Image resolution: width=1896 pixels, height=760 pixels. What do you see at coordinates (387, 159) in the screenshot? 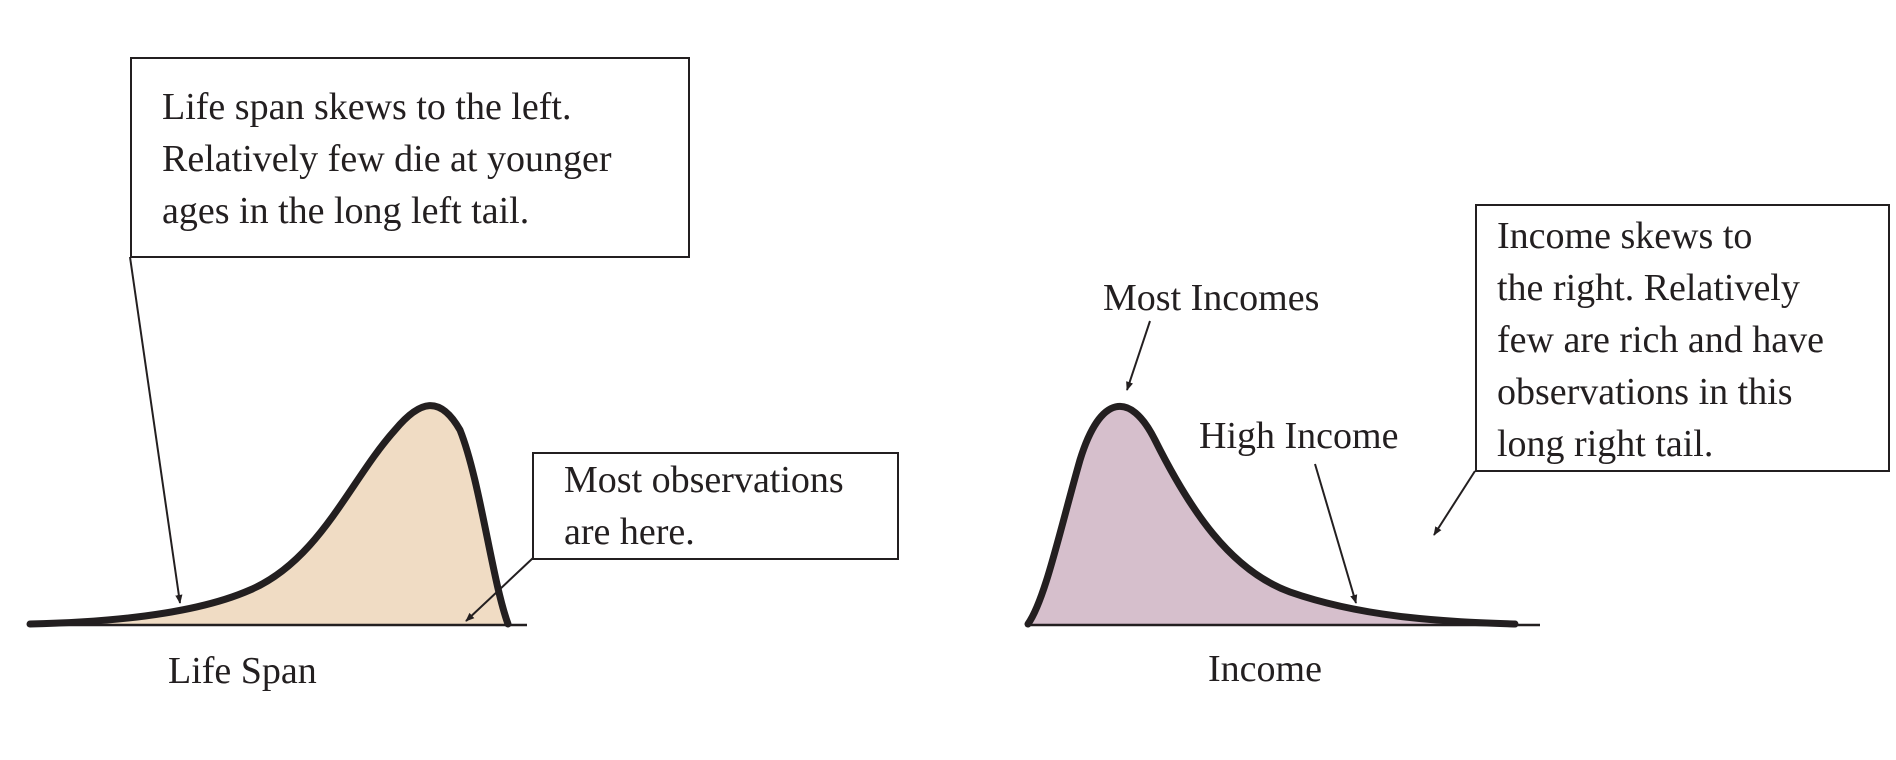
I see `callout-line: Relatively few die at younger` at bounding box center [387, 159].